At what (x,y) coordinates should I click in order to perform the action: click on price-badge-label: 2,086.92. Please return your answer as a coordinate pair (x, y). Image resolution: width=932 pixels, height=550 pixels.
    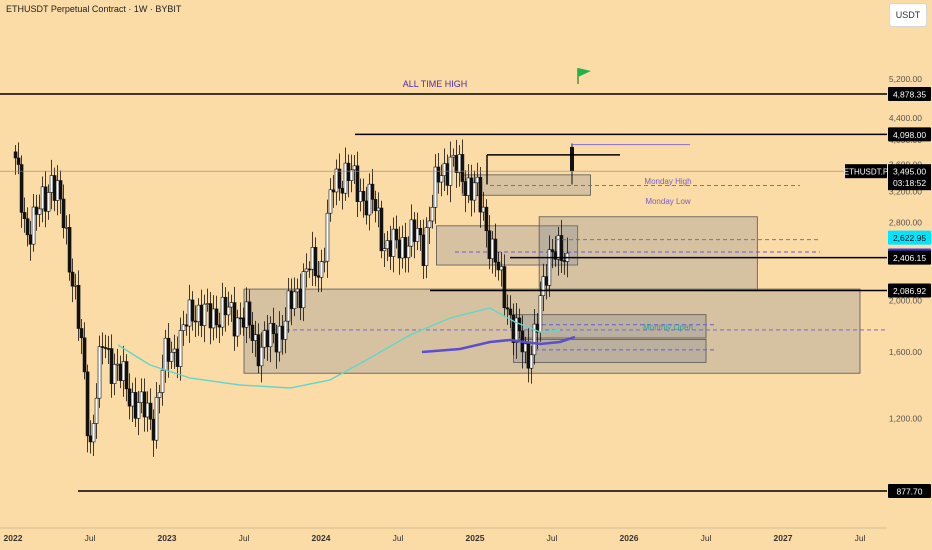
    Looking at the image, I should click on (909, 291).